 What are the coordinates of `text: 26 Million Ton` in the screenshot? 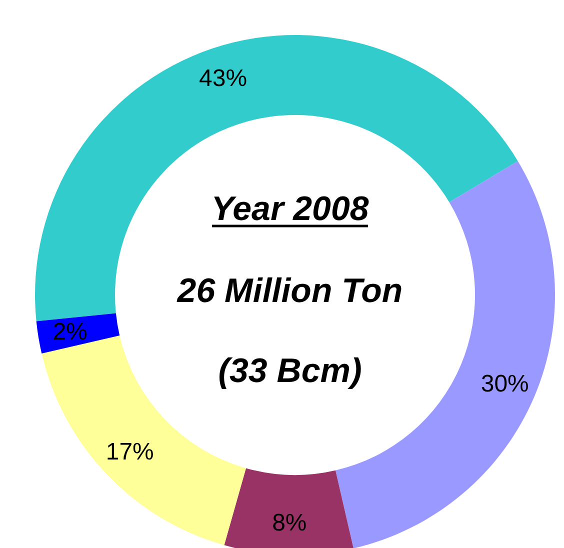 It's located at (289, 291).